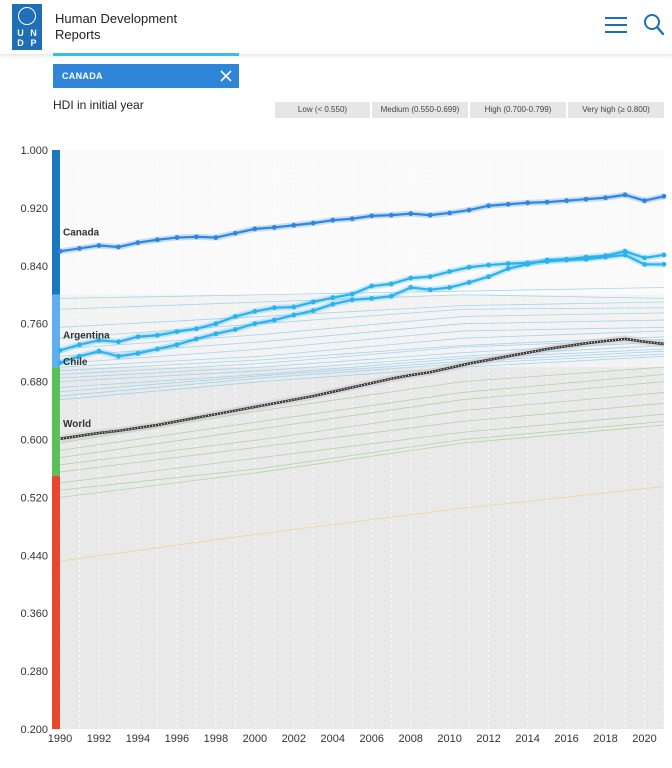 This screenshot has width=672, height=768. I want to click on x-tick-label: 2004, so click(333, 739).